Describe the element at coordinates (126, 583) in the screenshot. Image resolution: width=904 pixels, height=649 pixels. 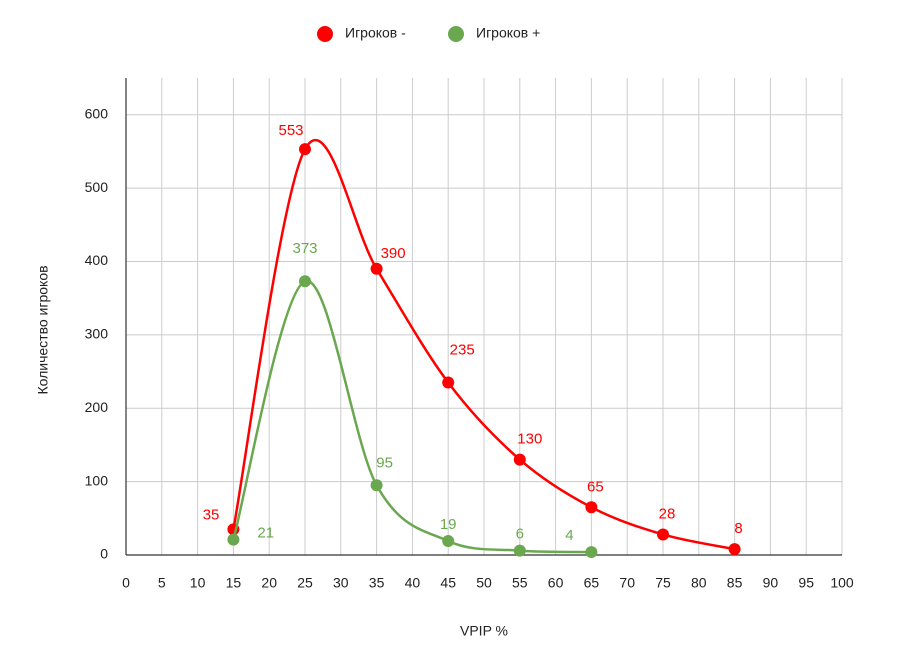
I see `x-tick-label: 0` at that location.